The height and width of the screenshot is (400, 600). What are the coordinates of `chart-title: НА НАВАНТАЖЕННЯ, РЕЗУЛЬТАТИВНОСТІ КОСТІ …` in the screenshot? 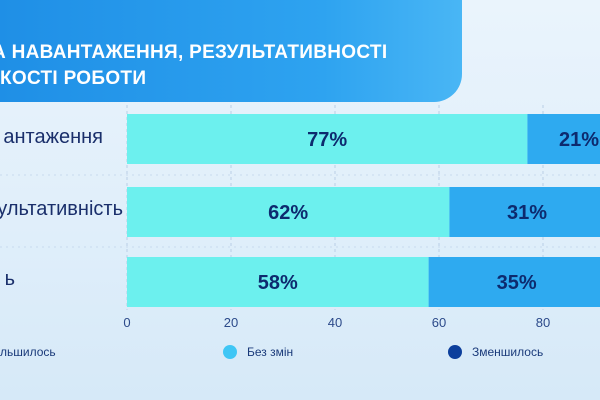 It's located at (194, 65).